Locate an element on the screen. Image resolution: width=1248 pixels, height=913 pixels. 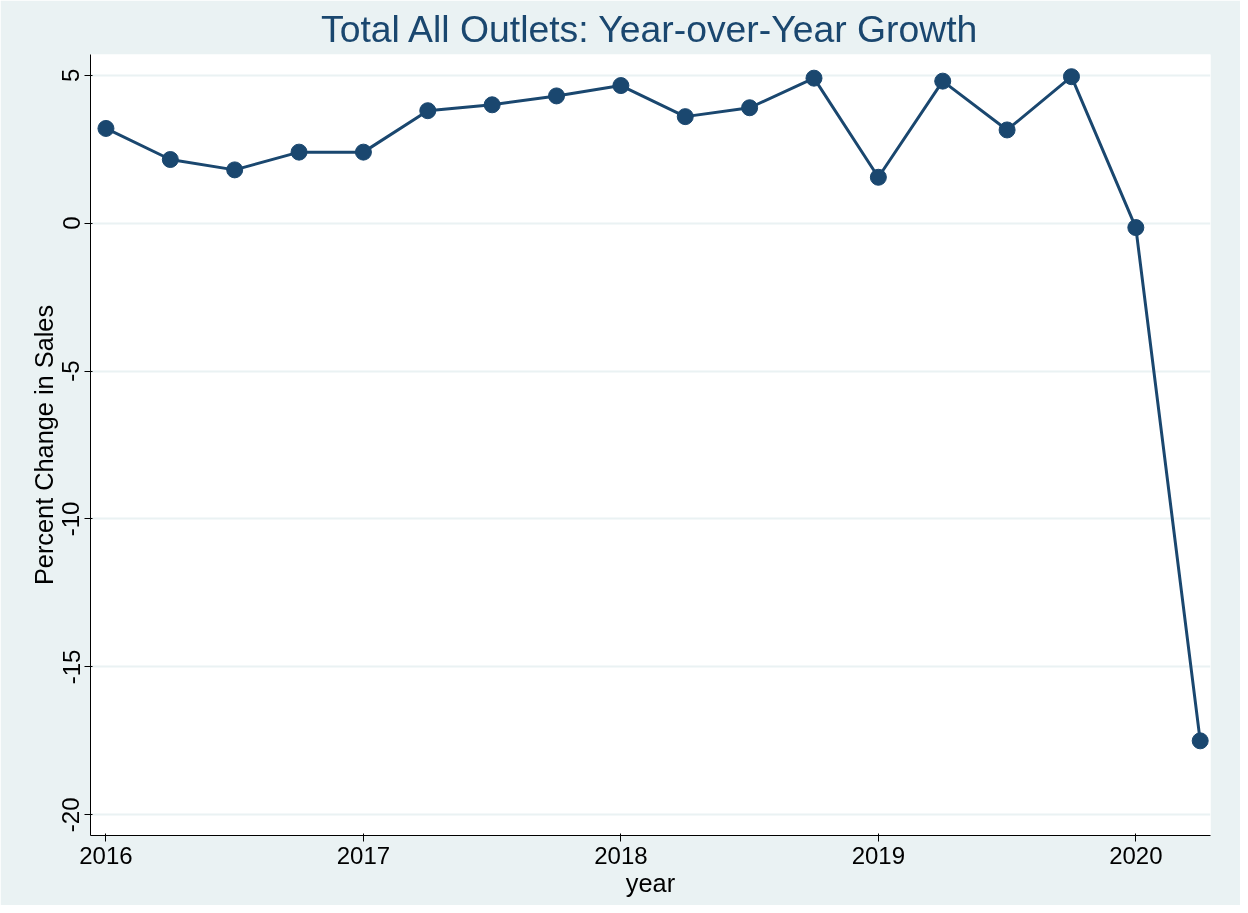
y-tick-label: -10 is located at coordinates (71, 519).